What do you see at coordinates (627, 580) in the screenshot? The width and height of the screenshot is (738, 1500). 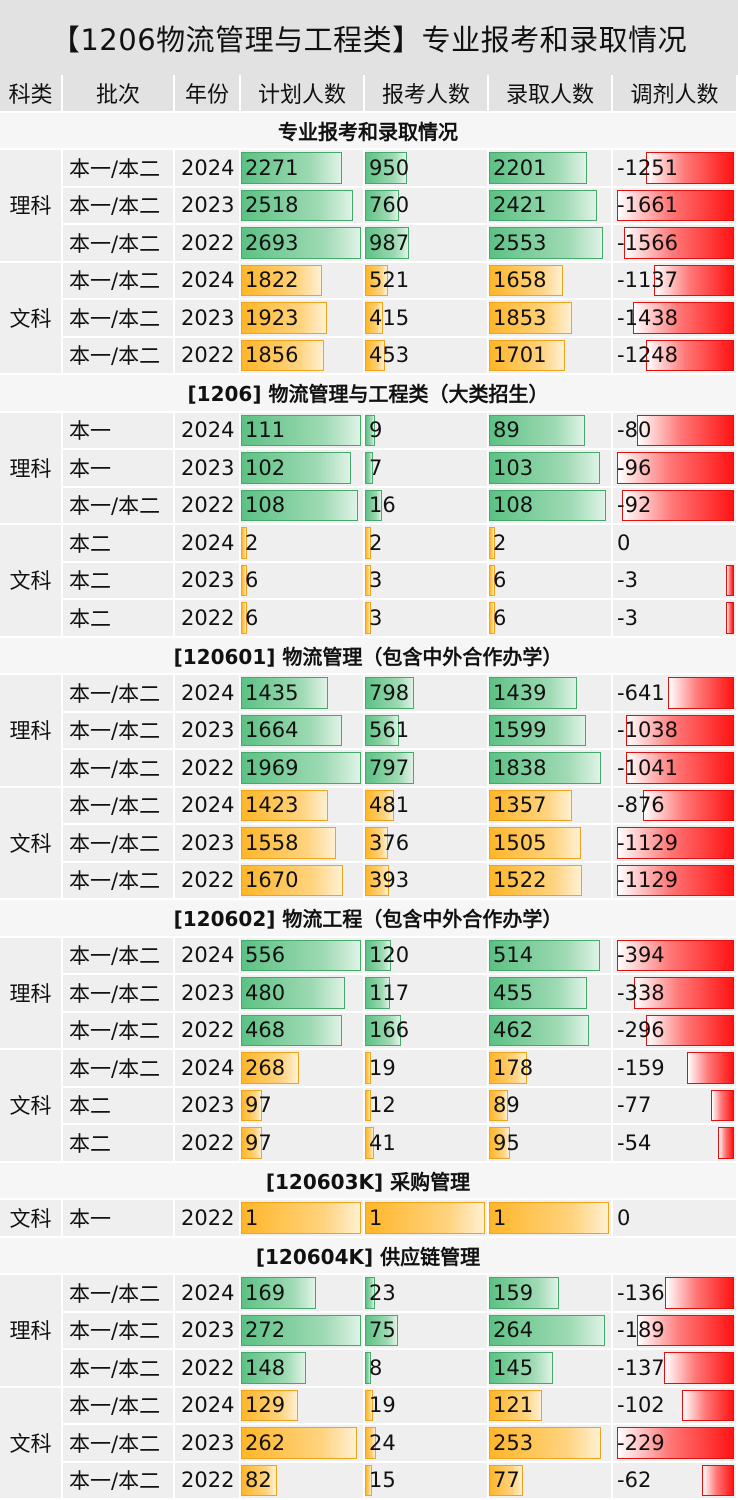 I see `adjust-label: -3` at bounding box center [627, 580].